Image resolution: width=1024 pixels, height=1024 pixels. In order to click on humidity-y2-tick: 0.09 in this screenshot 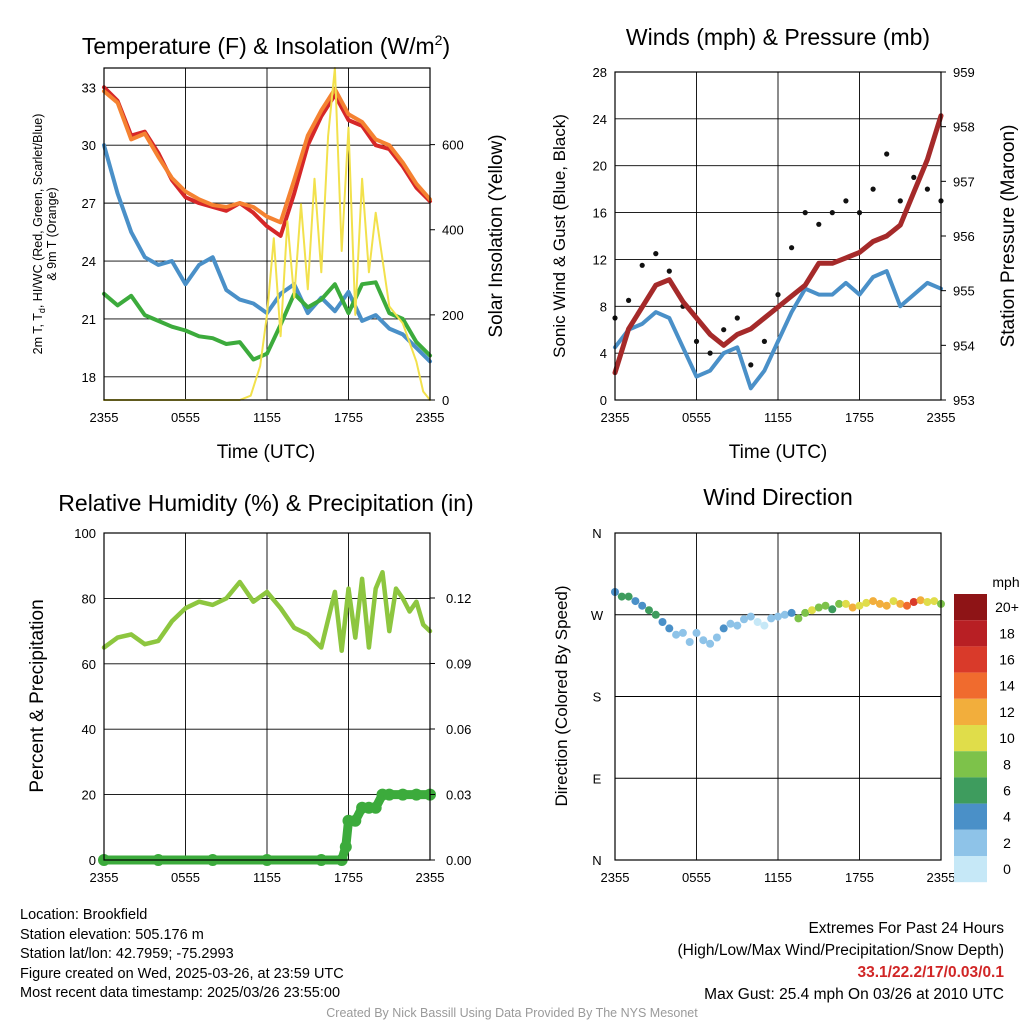, I will do `click(458, 664)`.